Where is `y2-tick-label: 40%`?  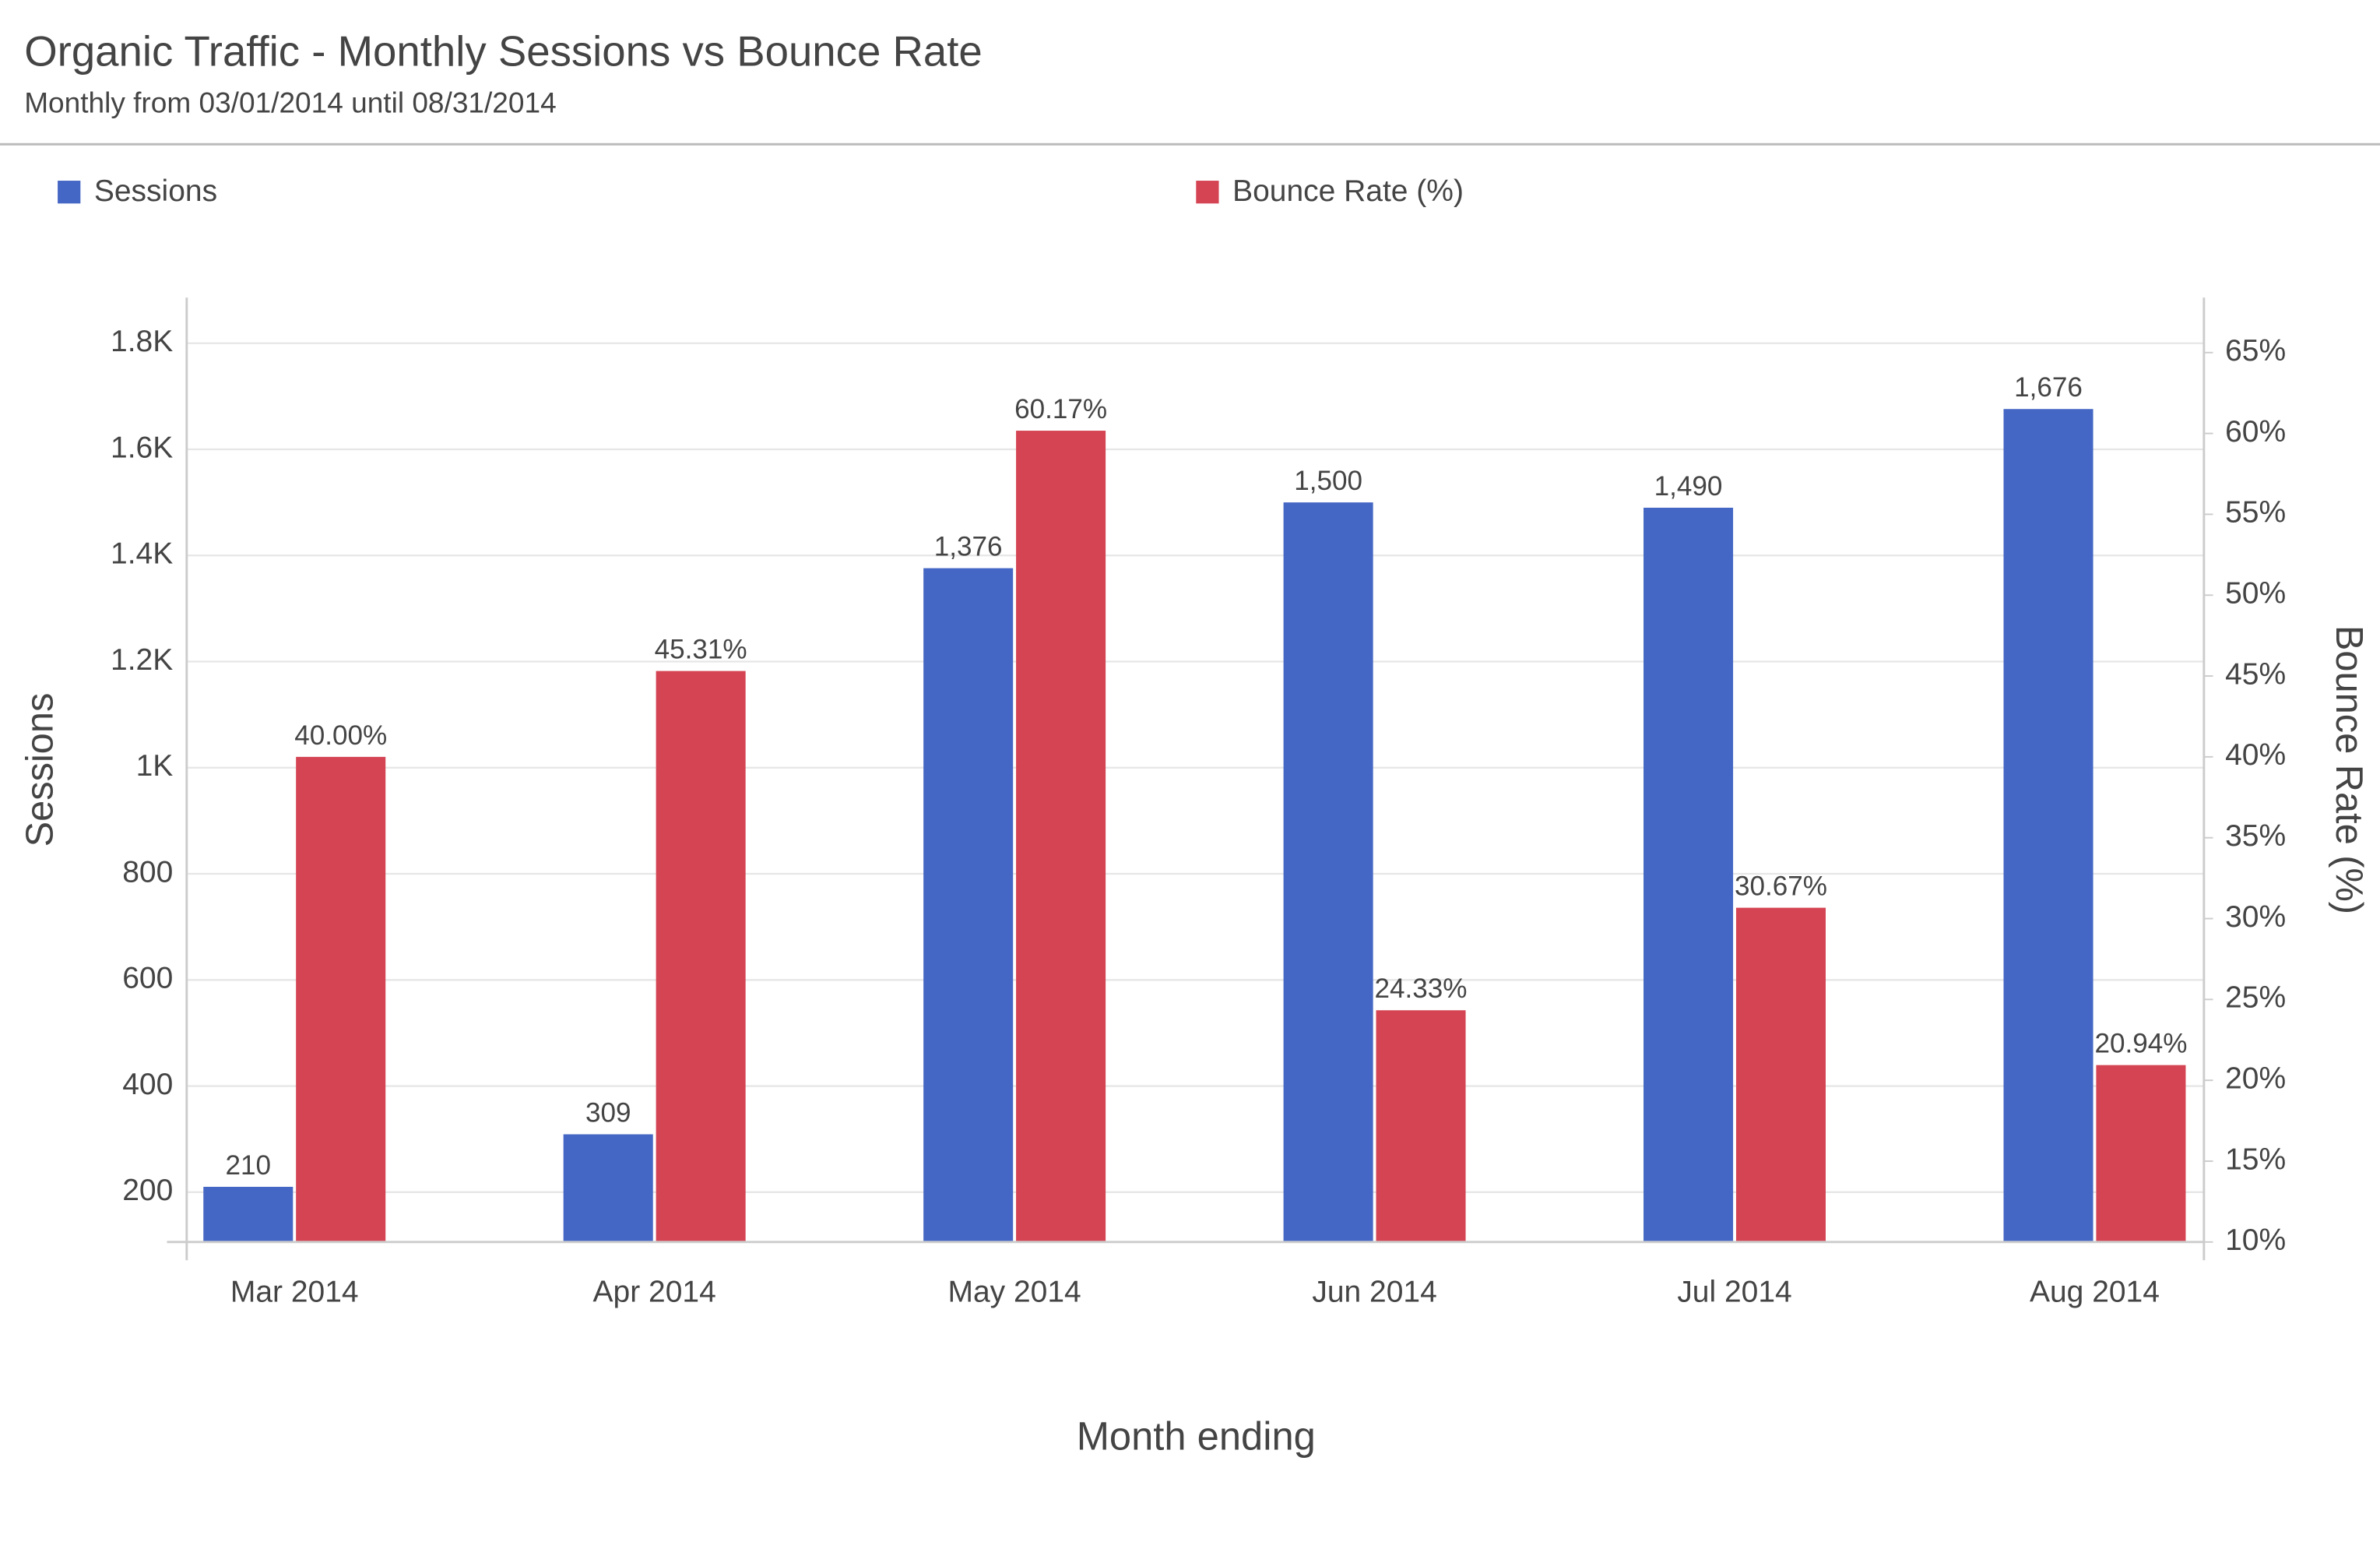
y2-tick-label: 40% is located at coordinates (2255, 755).